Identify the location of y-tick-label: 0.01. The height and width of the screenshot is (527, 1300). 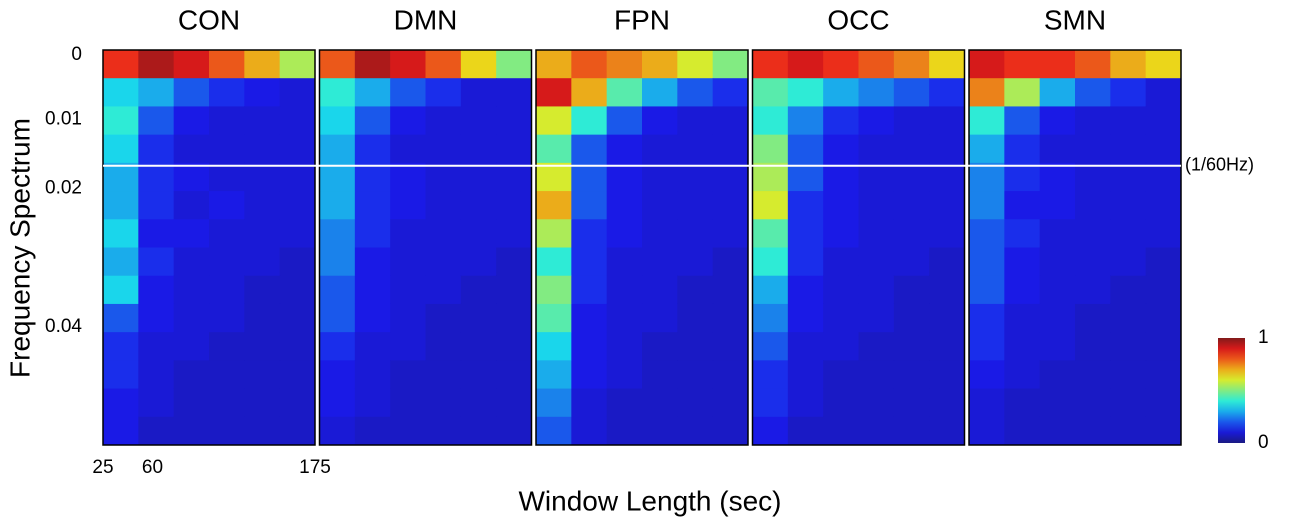
(63, 118).